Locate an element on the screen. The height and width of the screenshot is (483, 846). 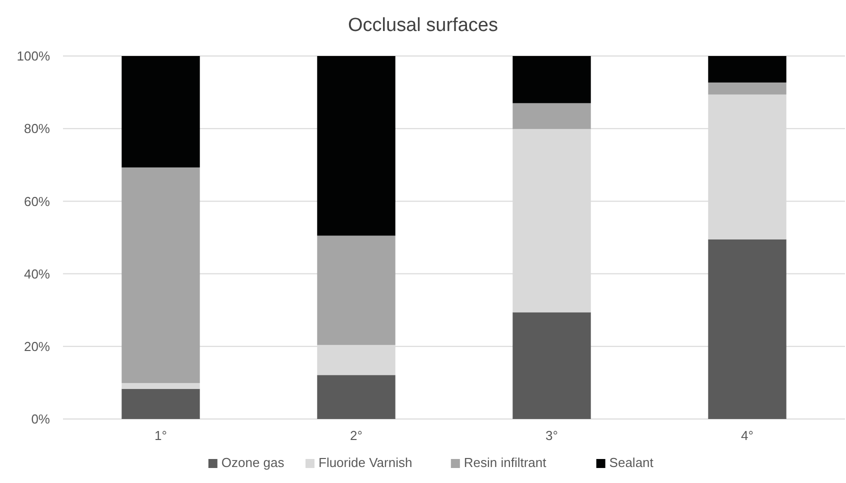
y-tick-label: 60% is located at coordinates (37, 201).